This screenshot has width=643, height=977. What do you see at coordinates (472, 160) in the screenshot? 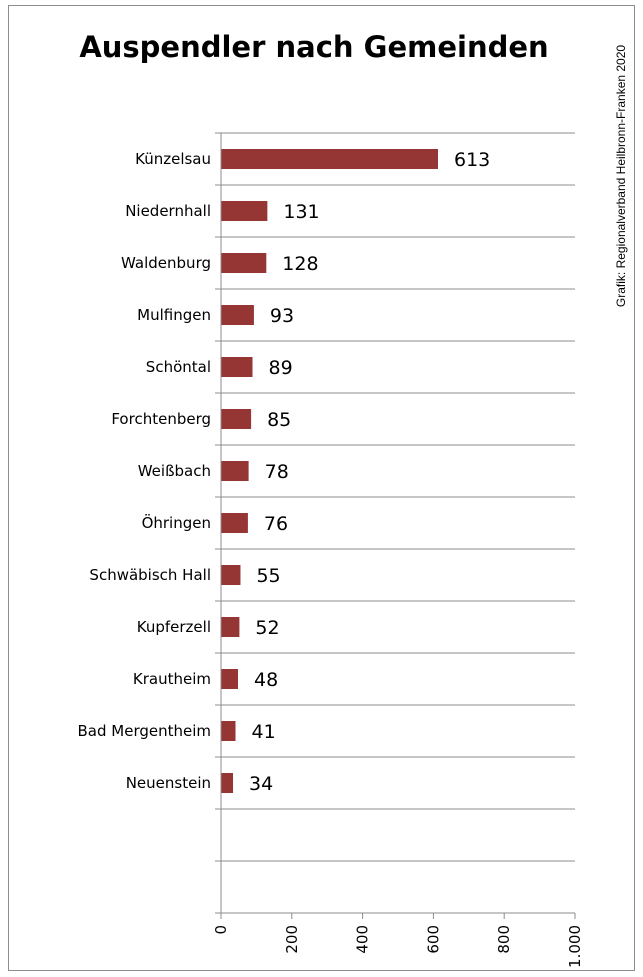
I see `data-label: 613` at bounding box center [472, 160].